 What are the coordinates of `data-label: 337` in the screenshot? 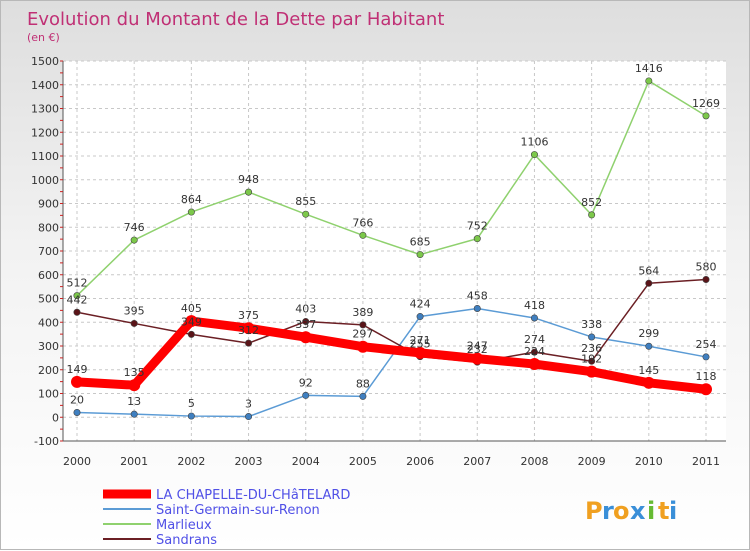 It's located at (305, 324).